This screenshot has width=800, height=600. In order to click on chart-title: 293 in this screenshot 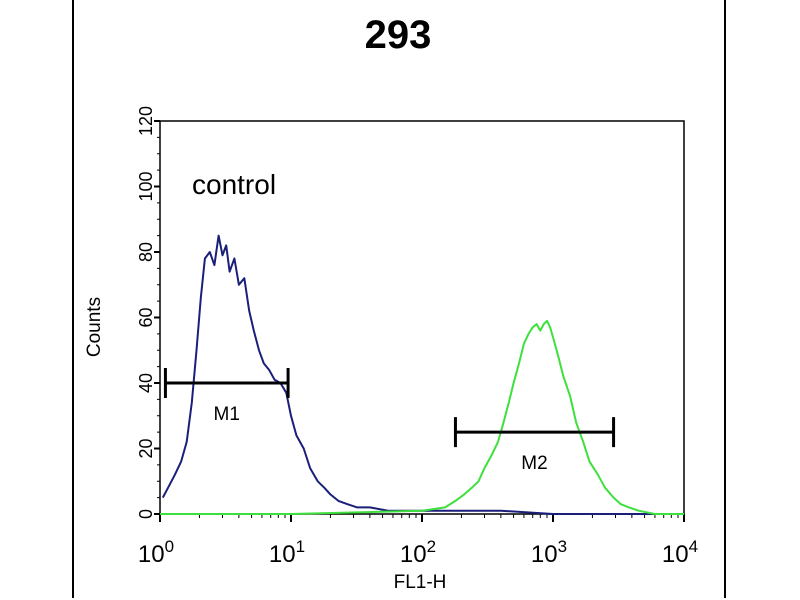, I will do `click(398, 35)`.